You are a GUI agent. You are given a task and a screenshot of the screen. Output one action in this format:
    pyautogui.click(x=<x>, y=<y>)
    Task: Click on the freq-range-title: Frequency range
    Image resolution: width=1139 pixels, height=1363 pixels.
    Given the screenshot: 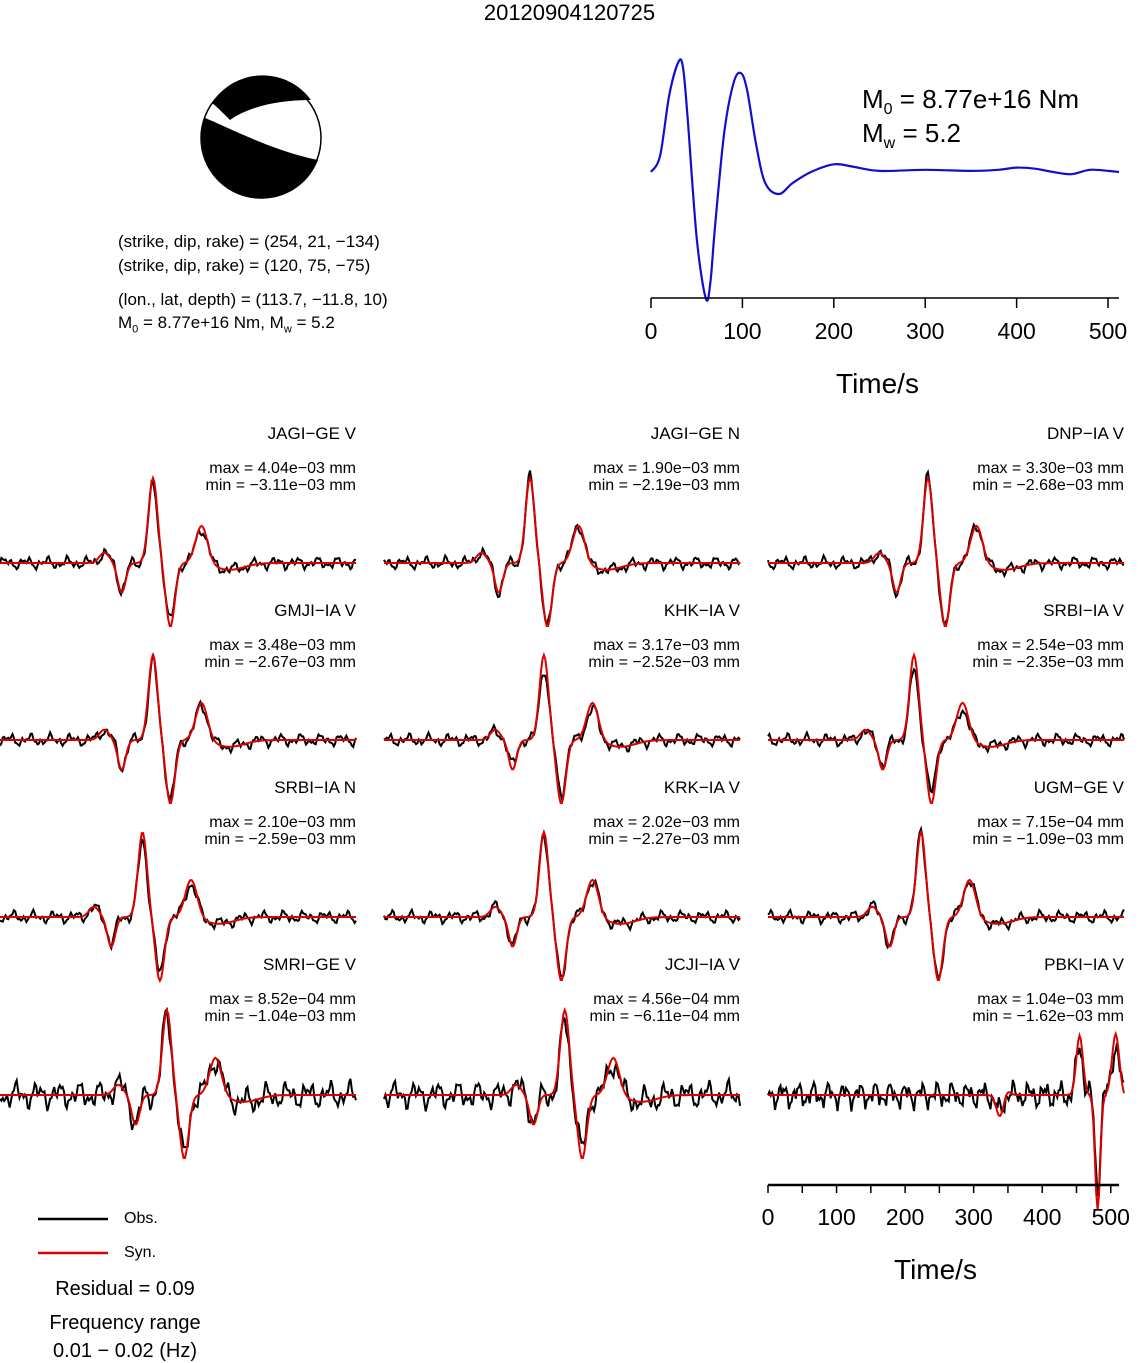 What is the action you would take?
    pyautogui.click(x=125, y=1323)
    